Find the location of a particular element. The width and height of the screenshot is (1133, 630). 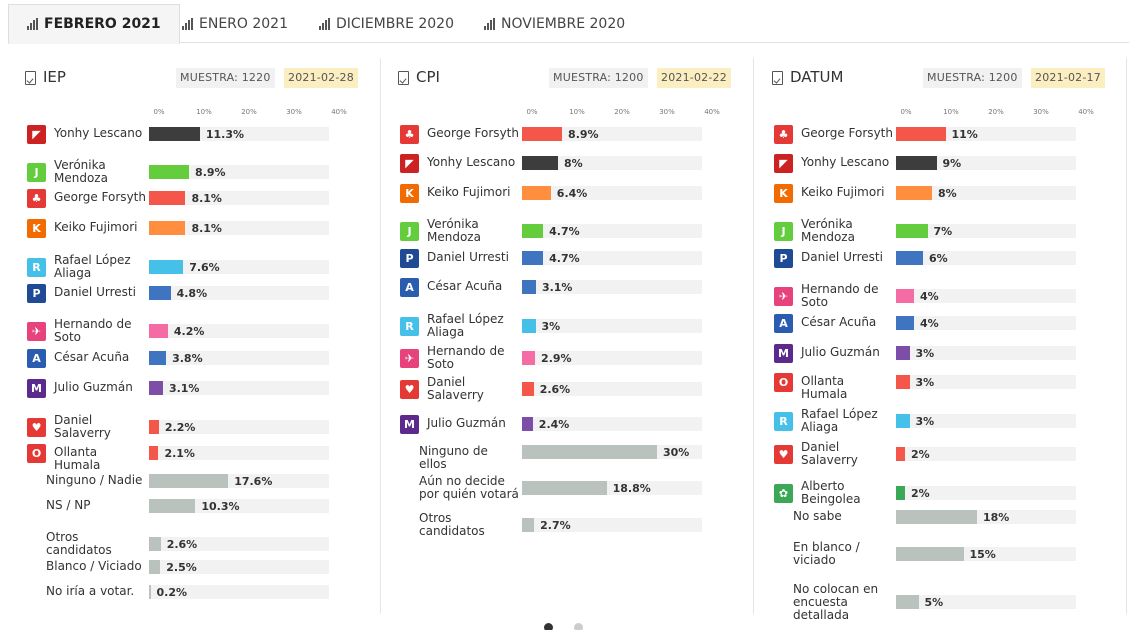

result-row: ◤ Yonhy Lescano 9% is located at coordinates (942, 163).